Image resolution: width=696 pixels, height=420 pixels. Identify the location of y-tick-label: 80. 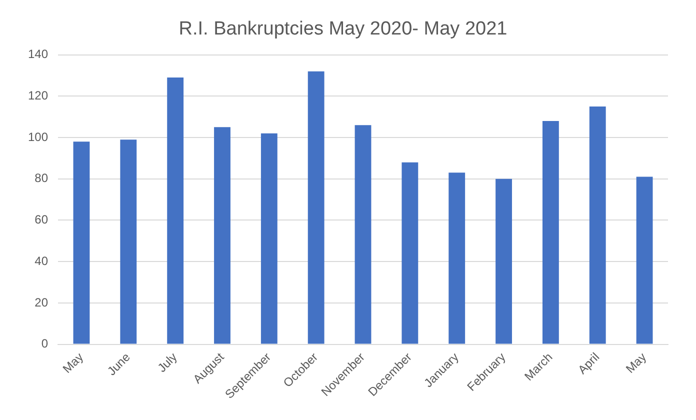
(41, 178).